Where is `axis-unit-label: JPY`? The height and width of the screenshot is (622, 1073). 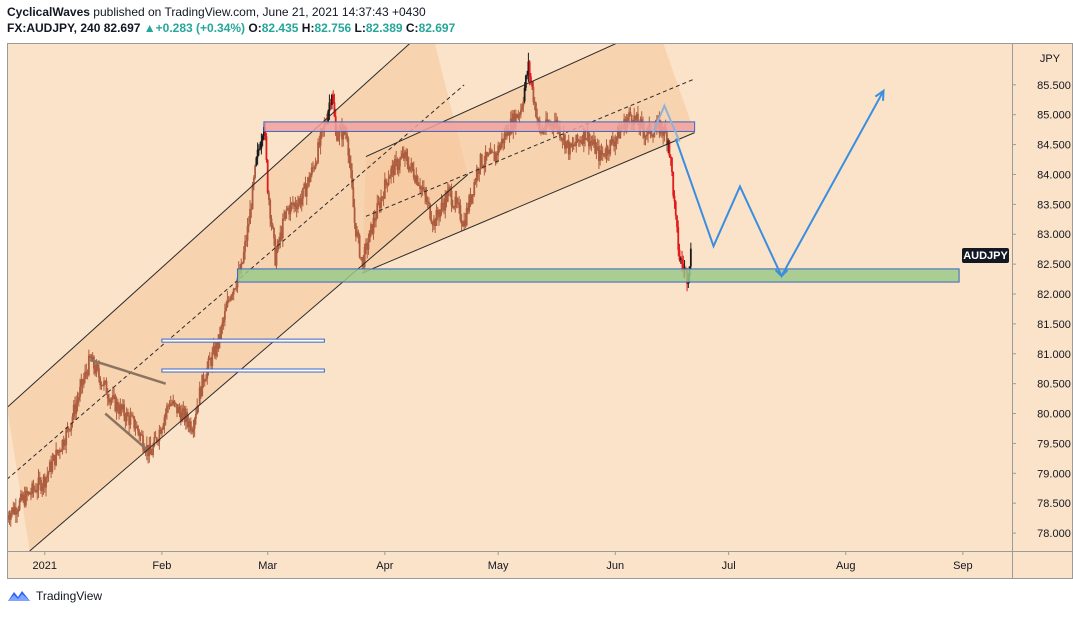 axis-unit-label: JPY is located at coordinates (1050, 59).